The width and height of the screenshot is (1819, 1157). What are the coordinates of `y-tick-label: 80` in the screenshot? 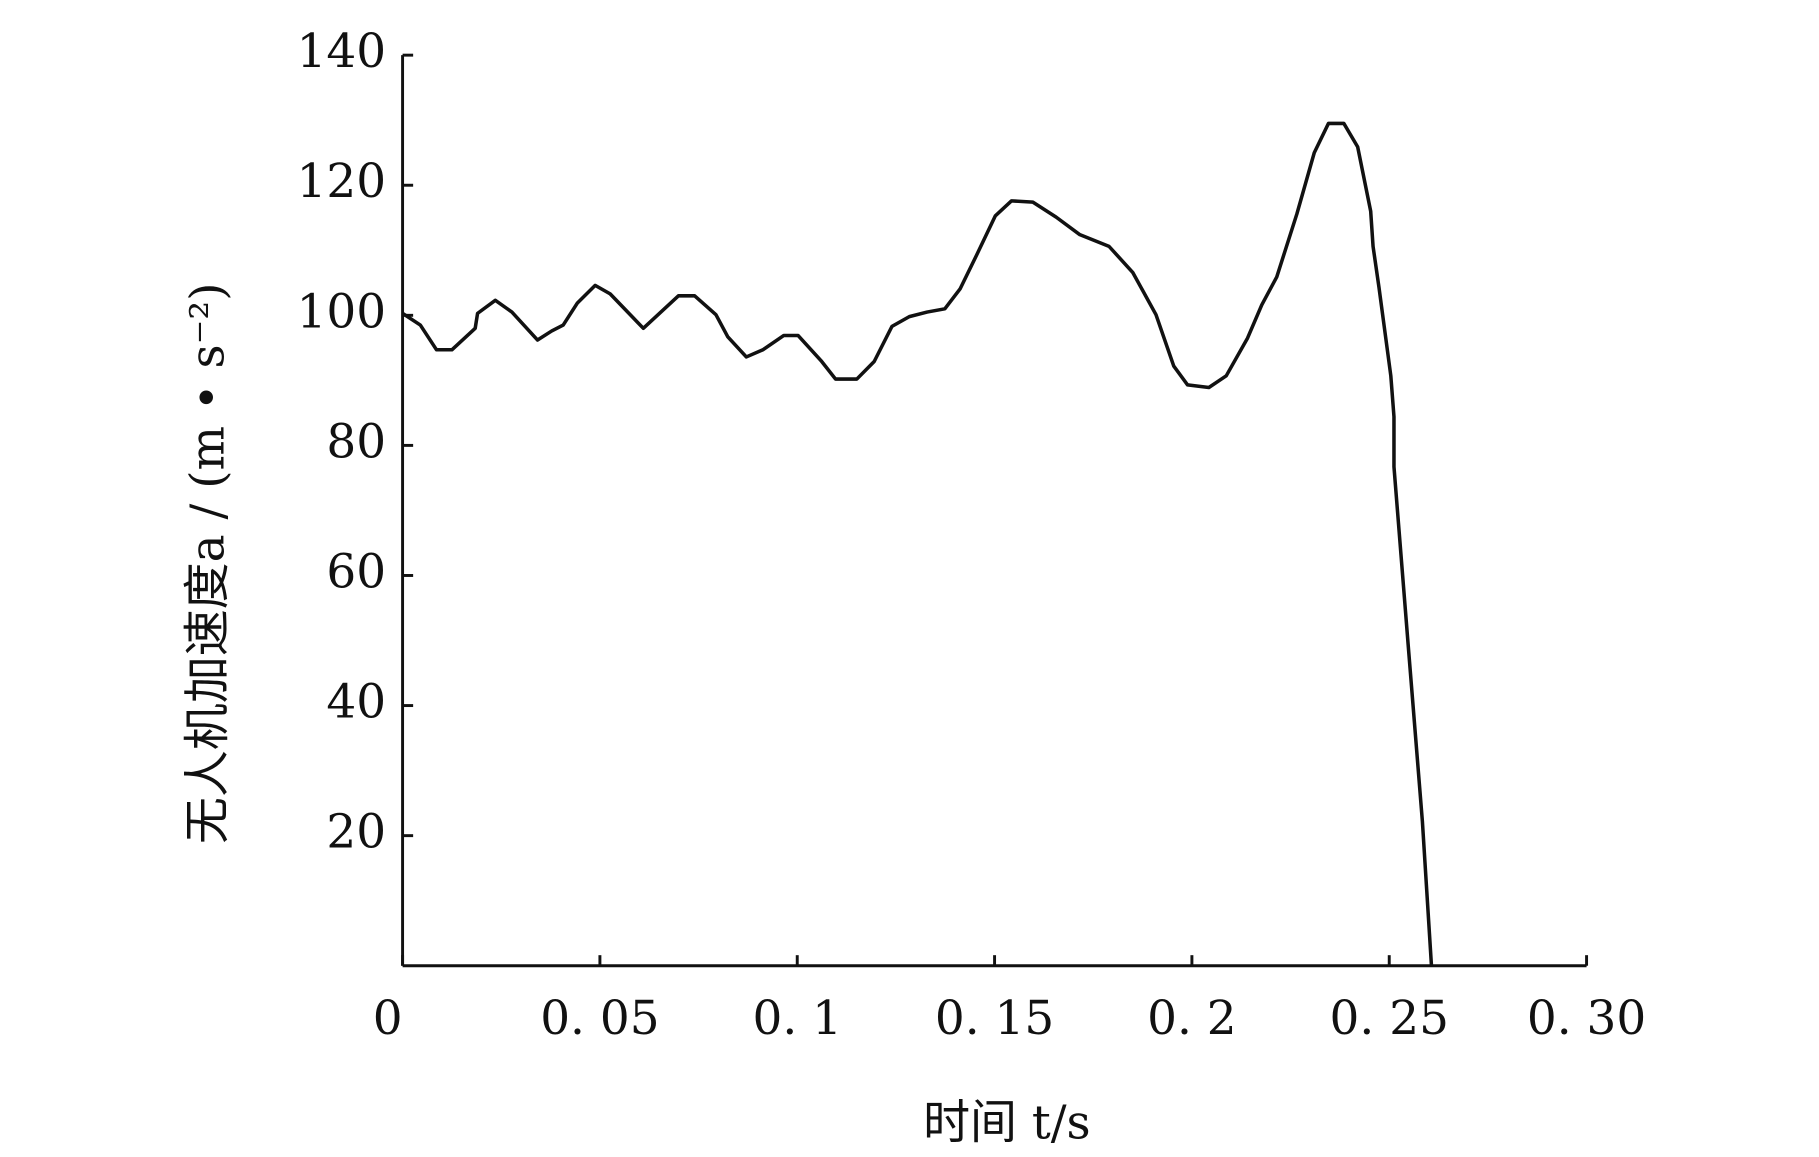 It's located at (356, 441).